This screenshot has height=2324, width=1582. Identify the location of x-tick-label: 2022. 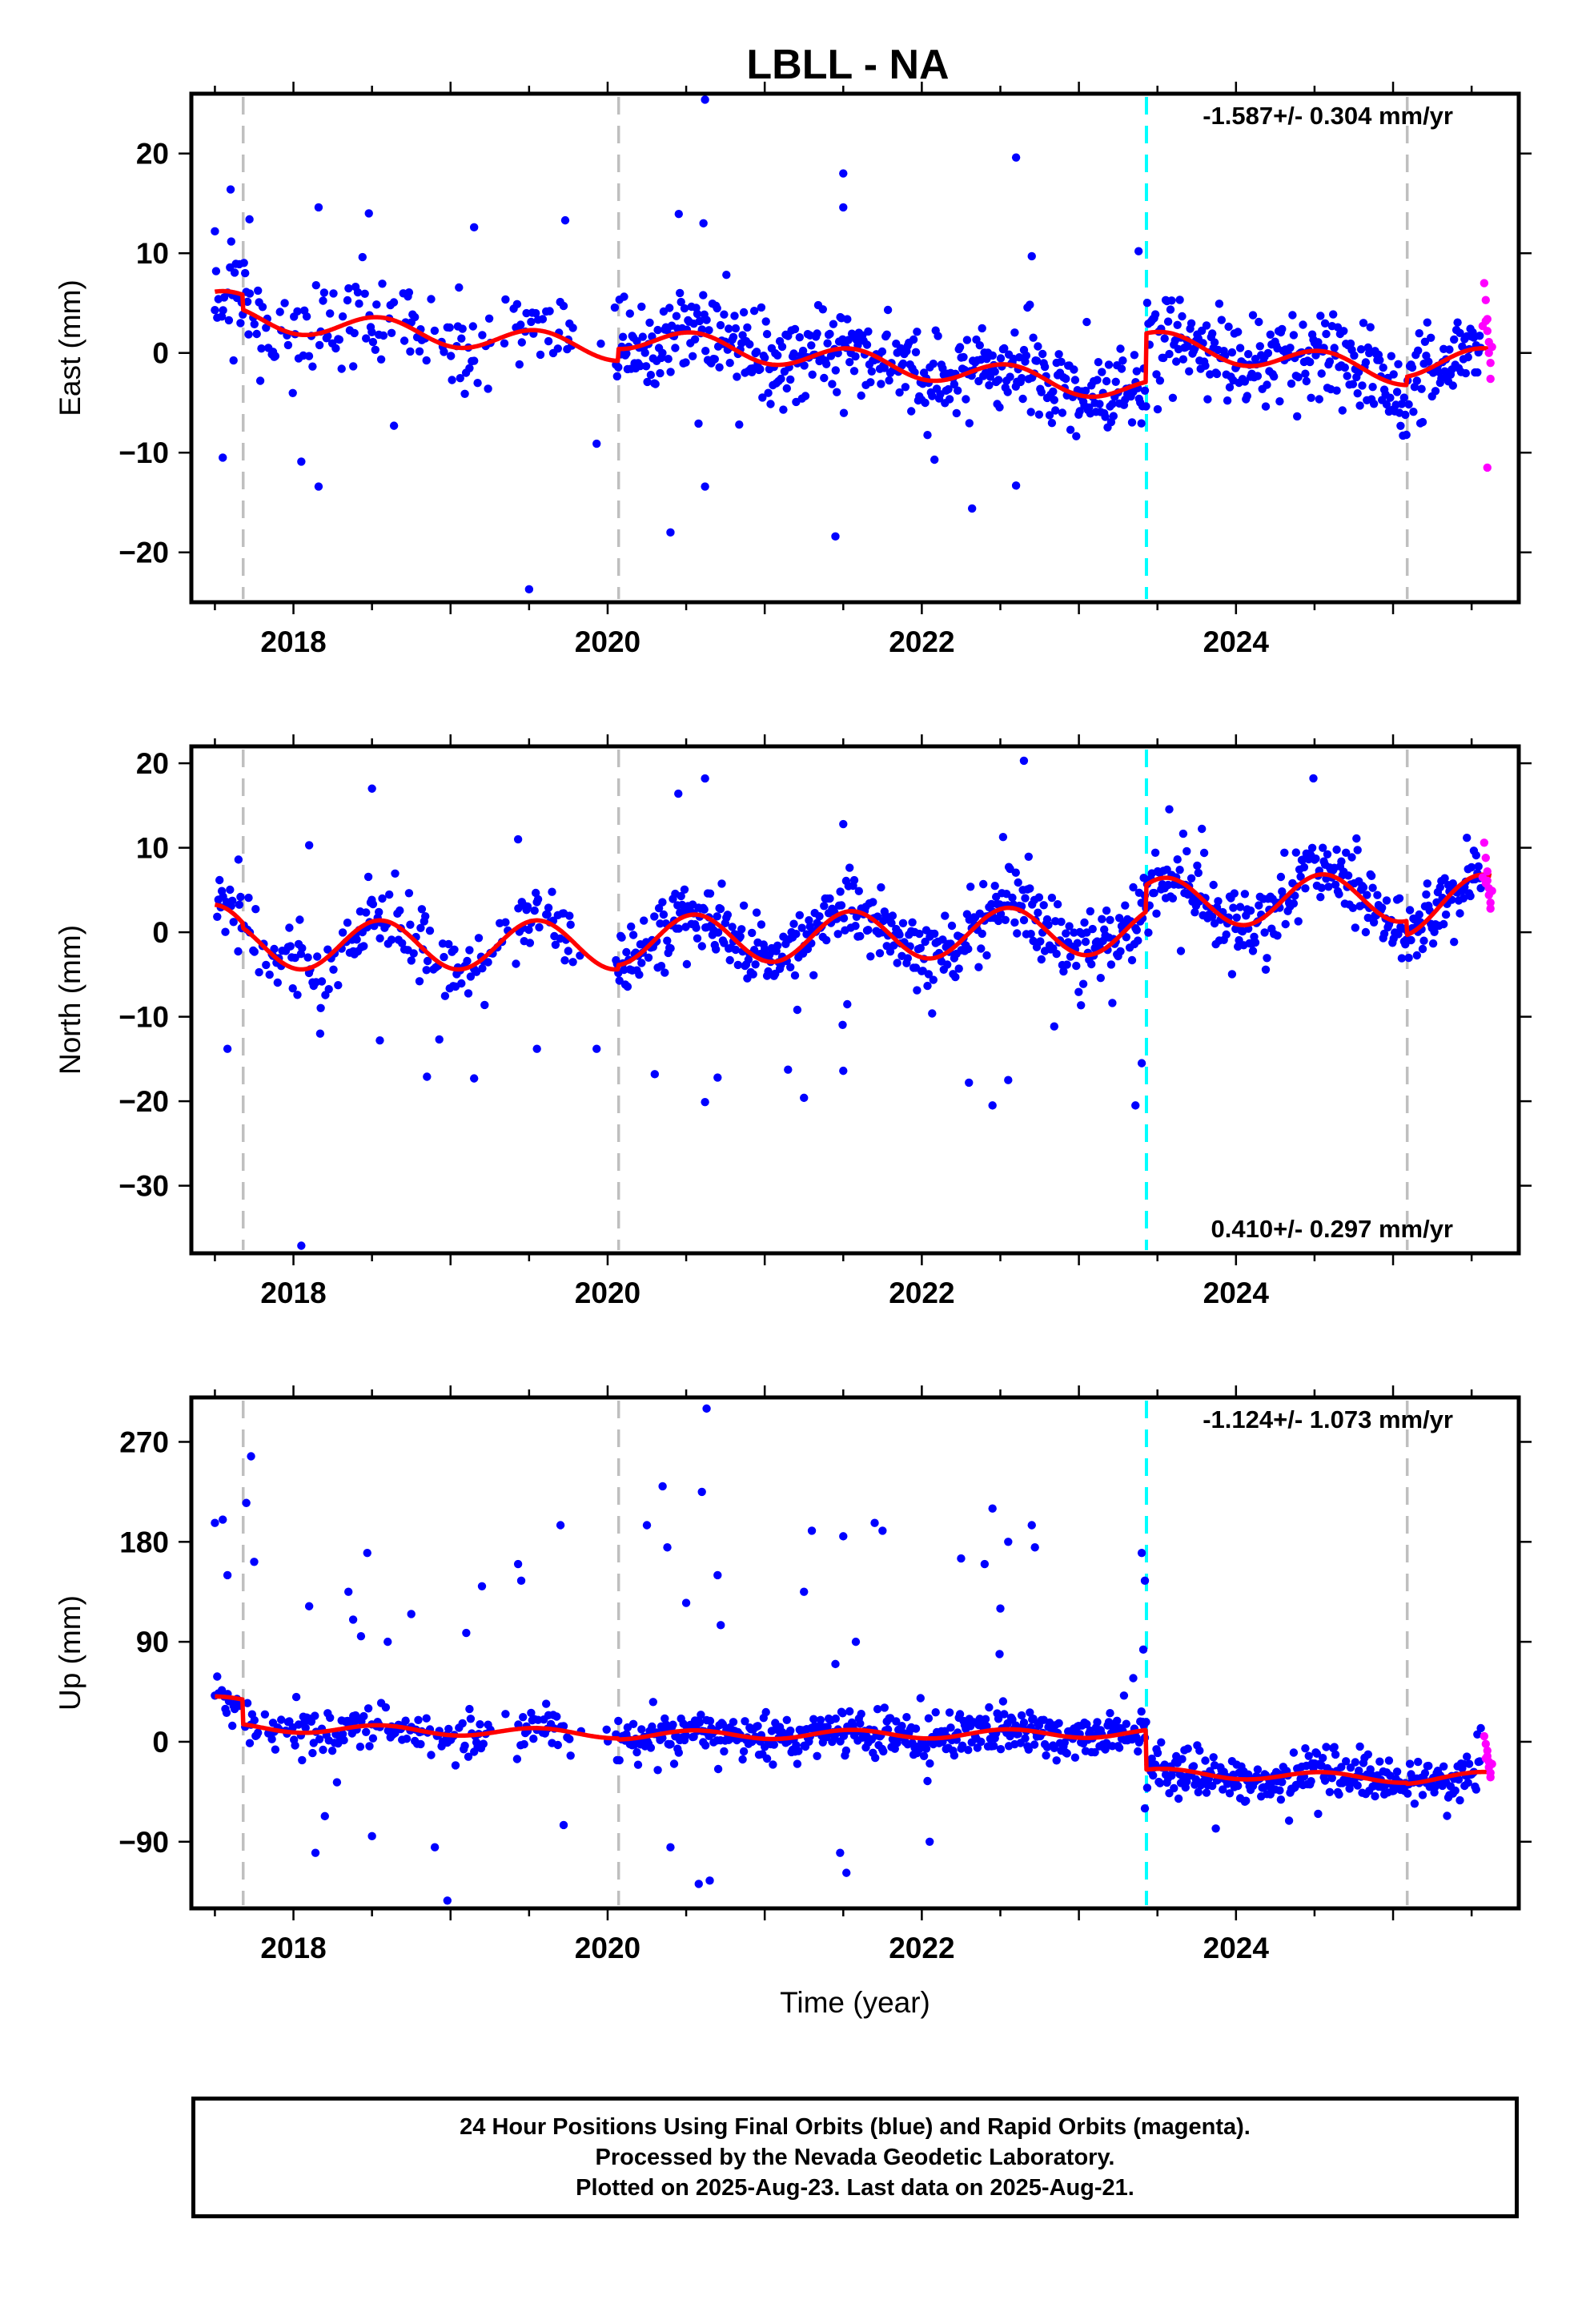
(922, 1948).